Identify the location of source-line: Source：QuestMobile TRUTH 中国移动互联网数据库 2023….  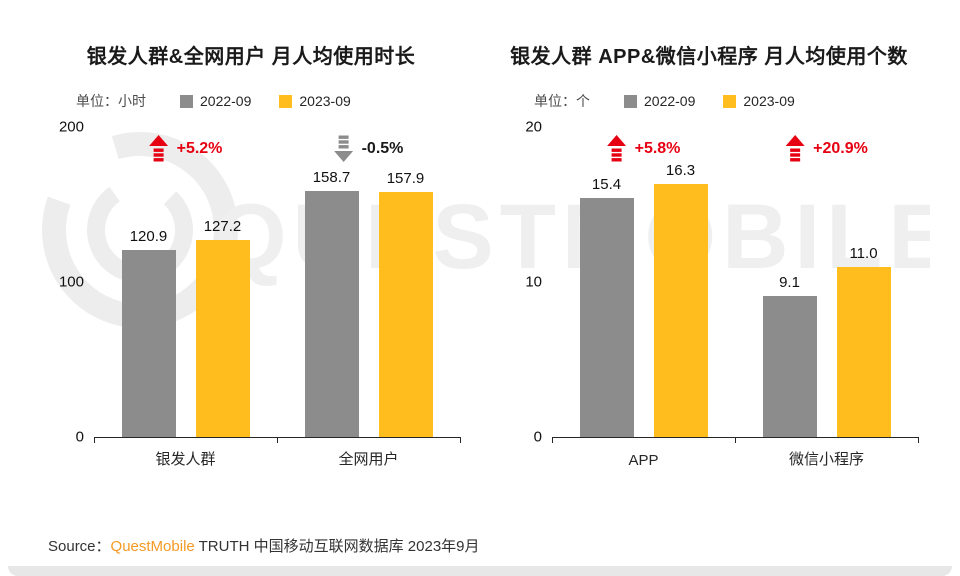
(264, 545).